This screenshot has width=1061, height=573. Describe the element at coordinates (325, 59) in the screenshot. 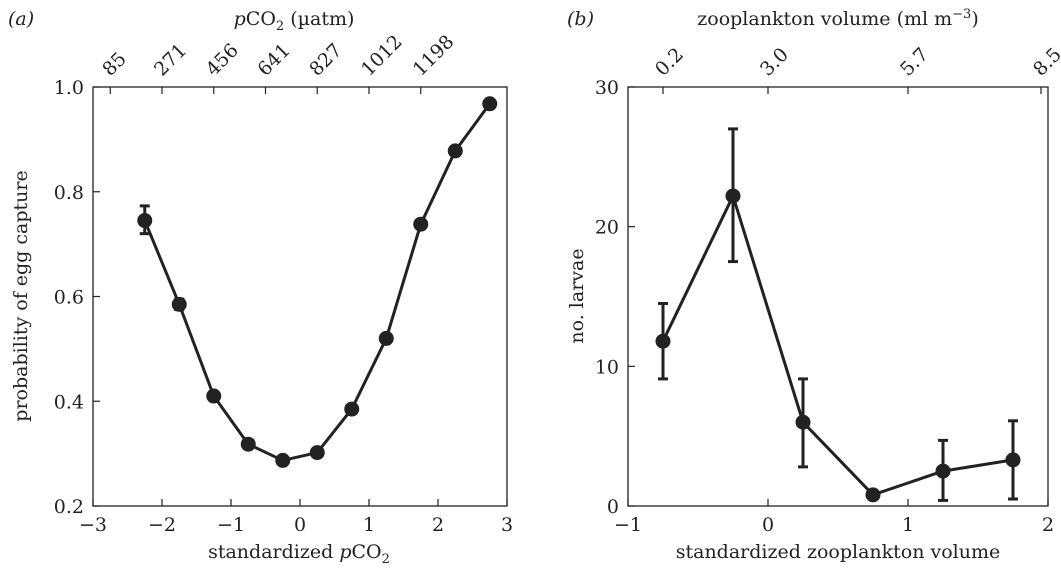

I see `top-tick-label: 827` at that location.